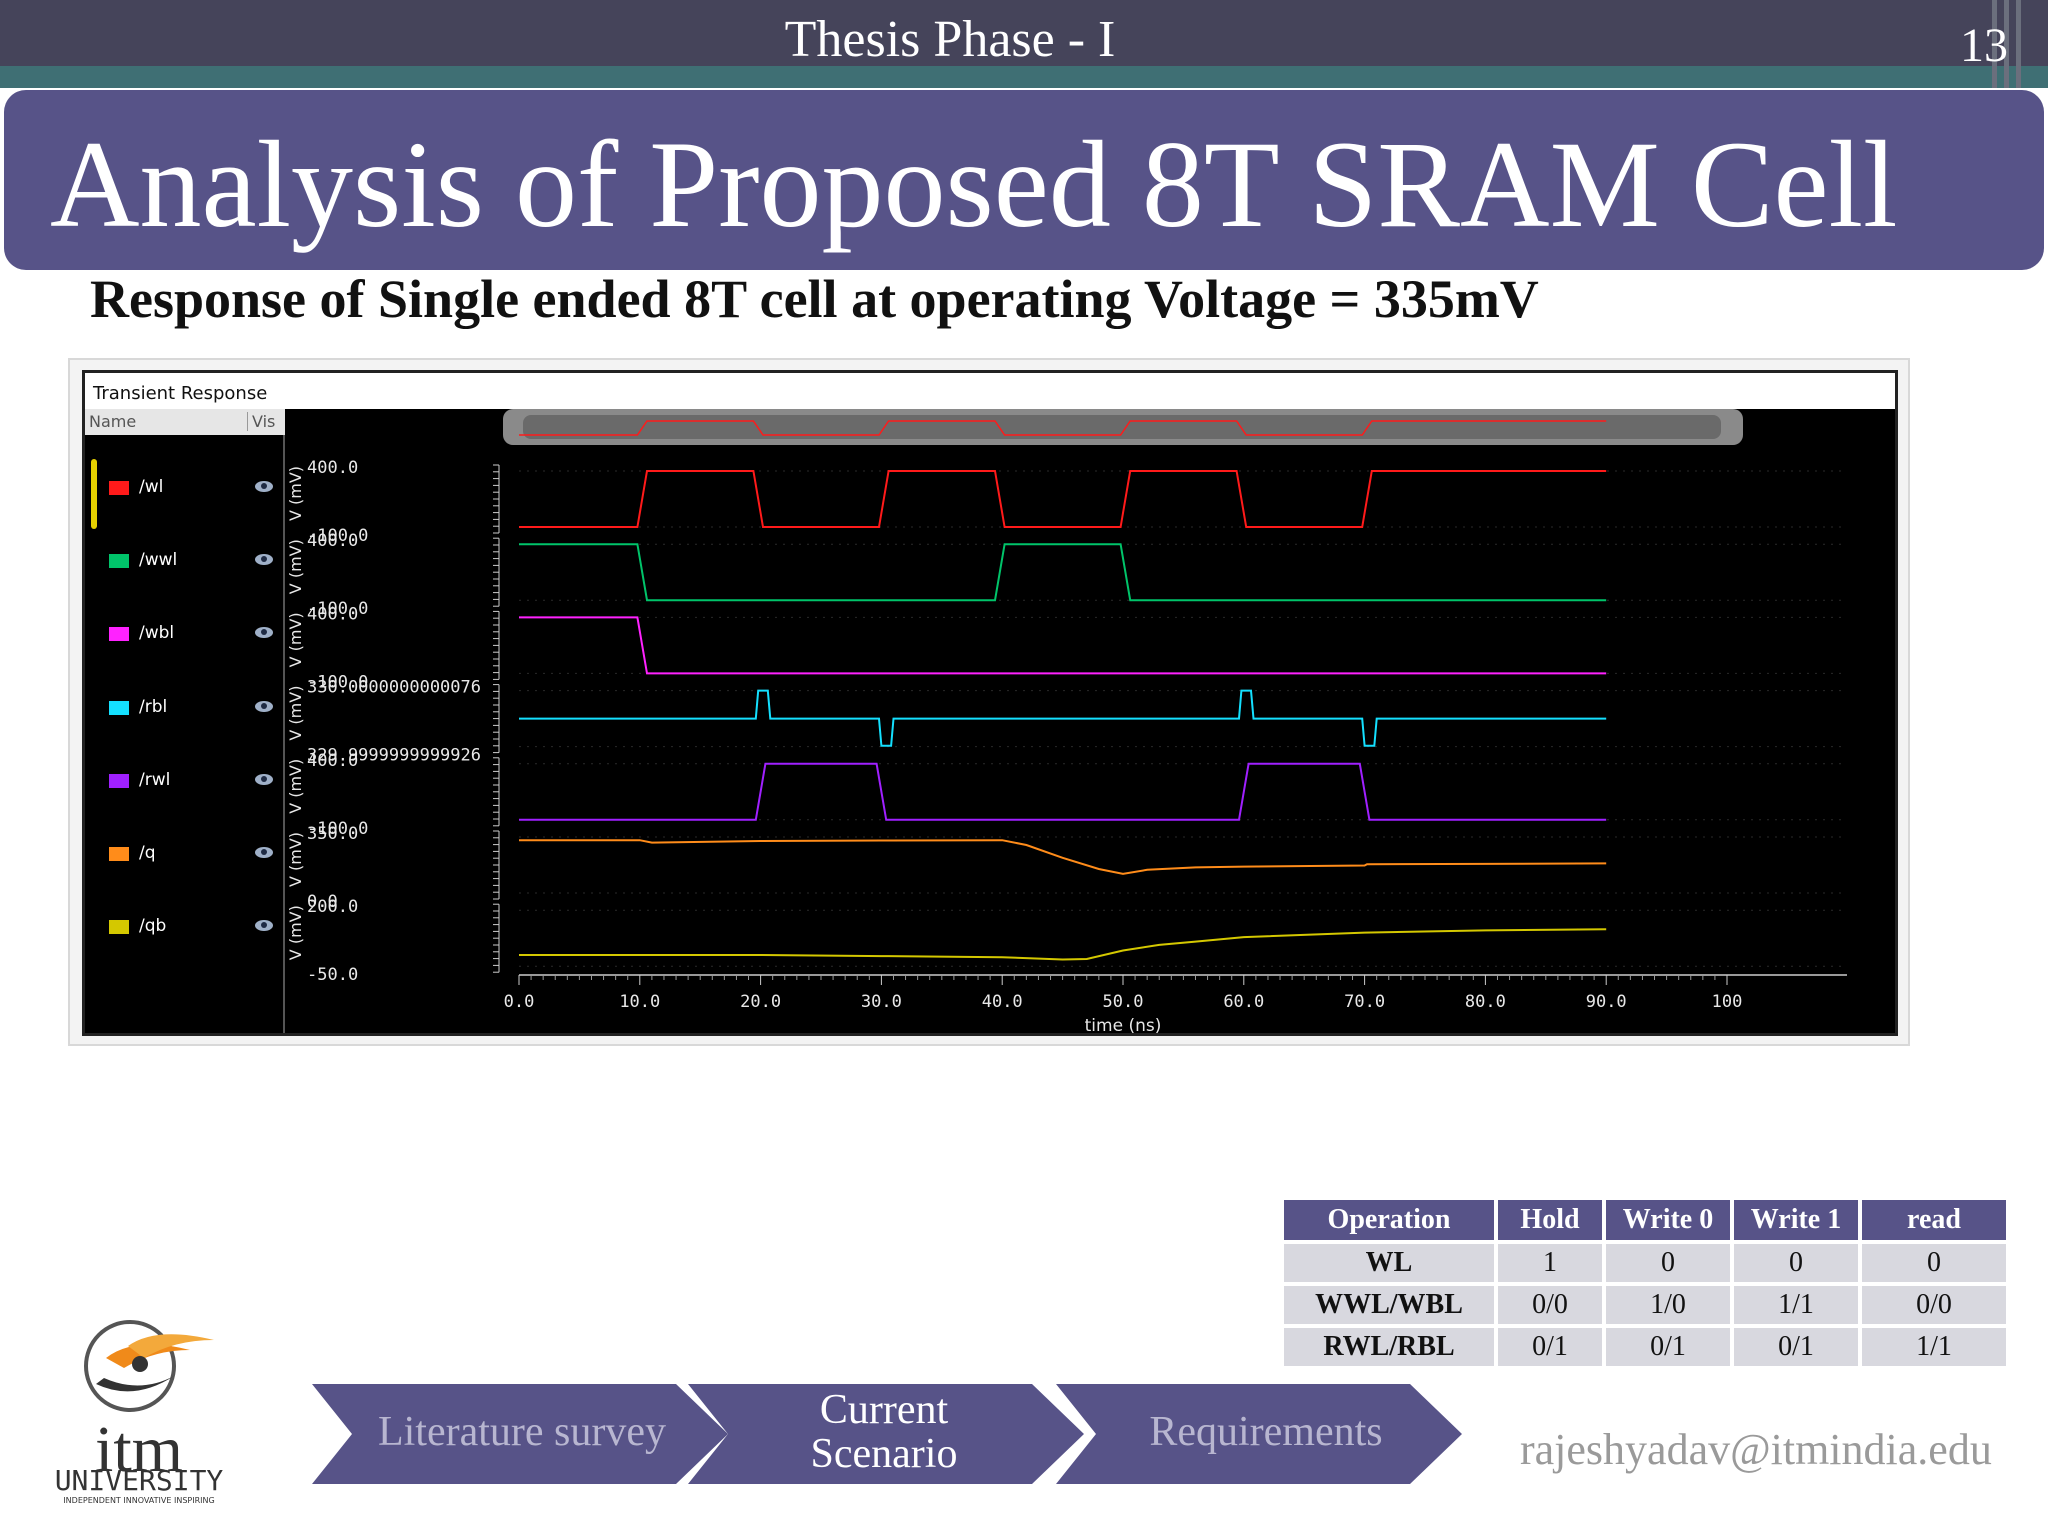 This screenshot has height=1536, width=2048. What do you see at coordinates (1984, 45) in the screenshot?
I see `slide-number: 13` at bounding box center [1984, 45].